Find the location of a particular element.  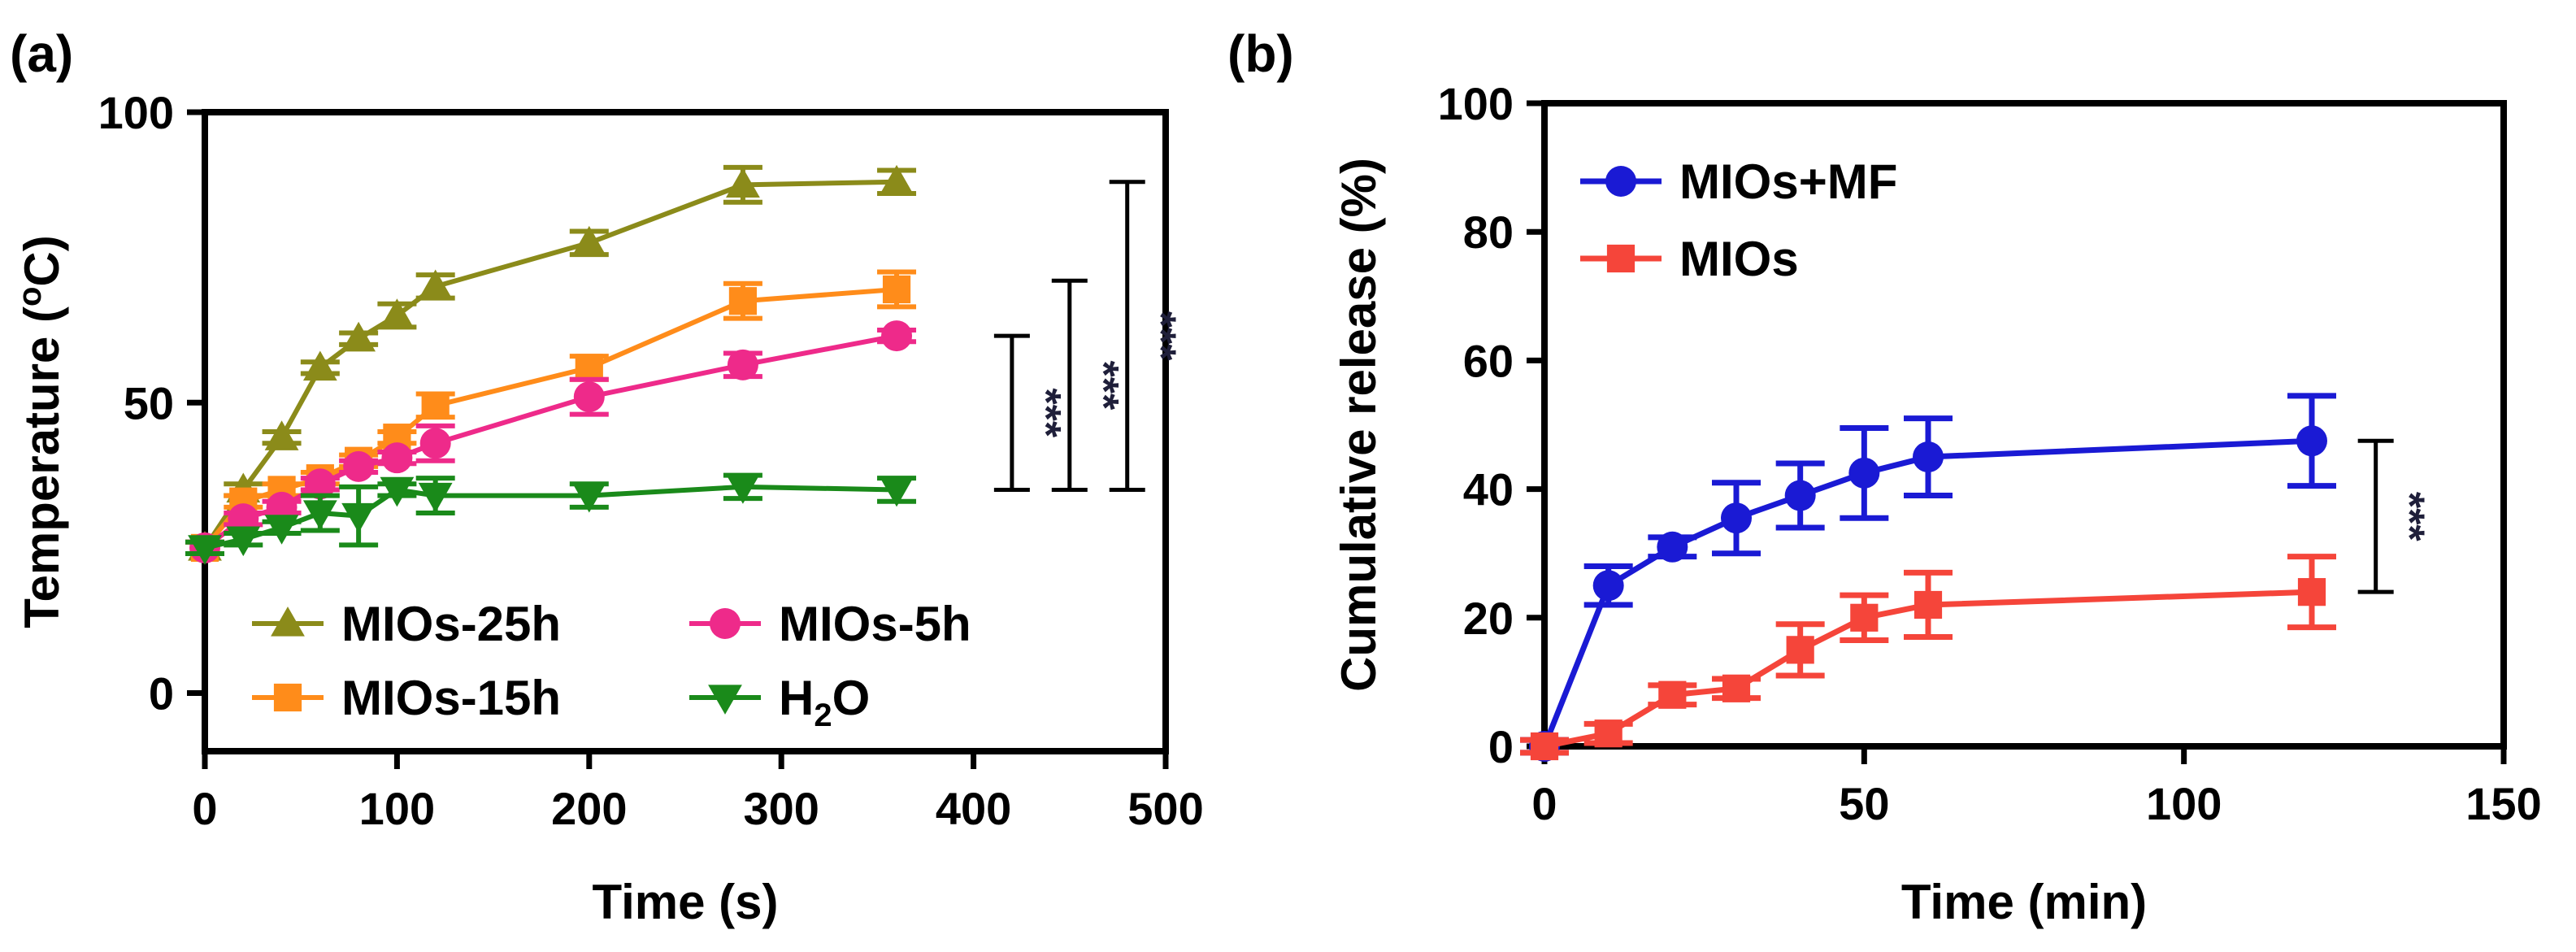

legend-label: MIOs is located at coordinates (1739, 259).